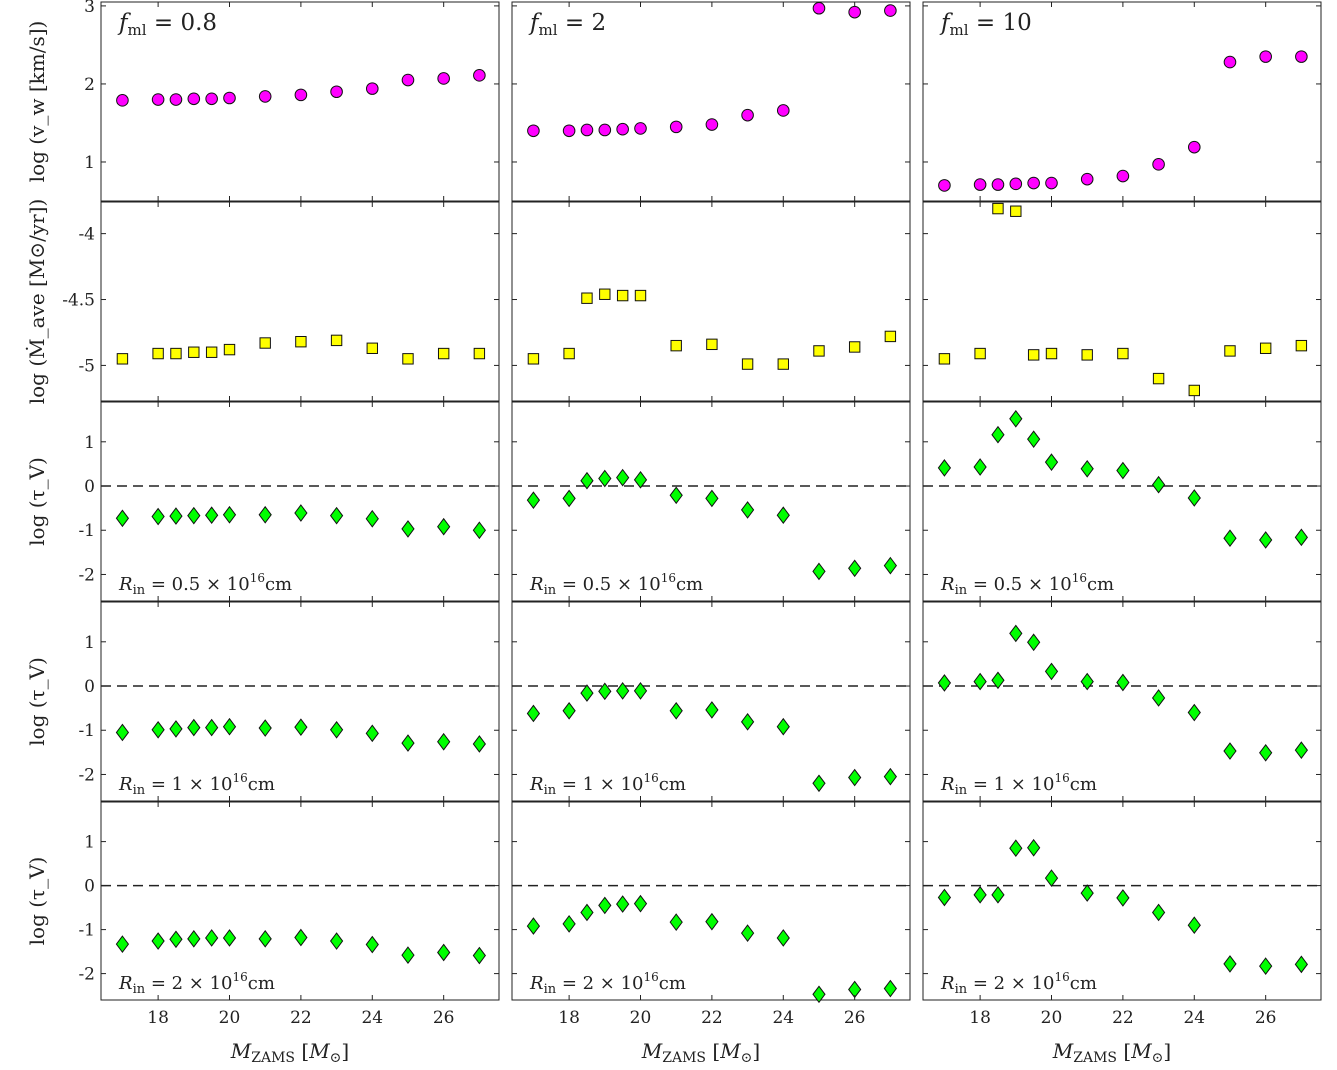 The width and height of the screenshot is (1337, 1070). Describe the element at coordinates (89, 443) in the screenshot. I see `y-tick-label: 1` at that location.